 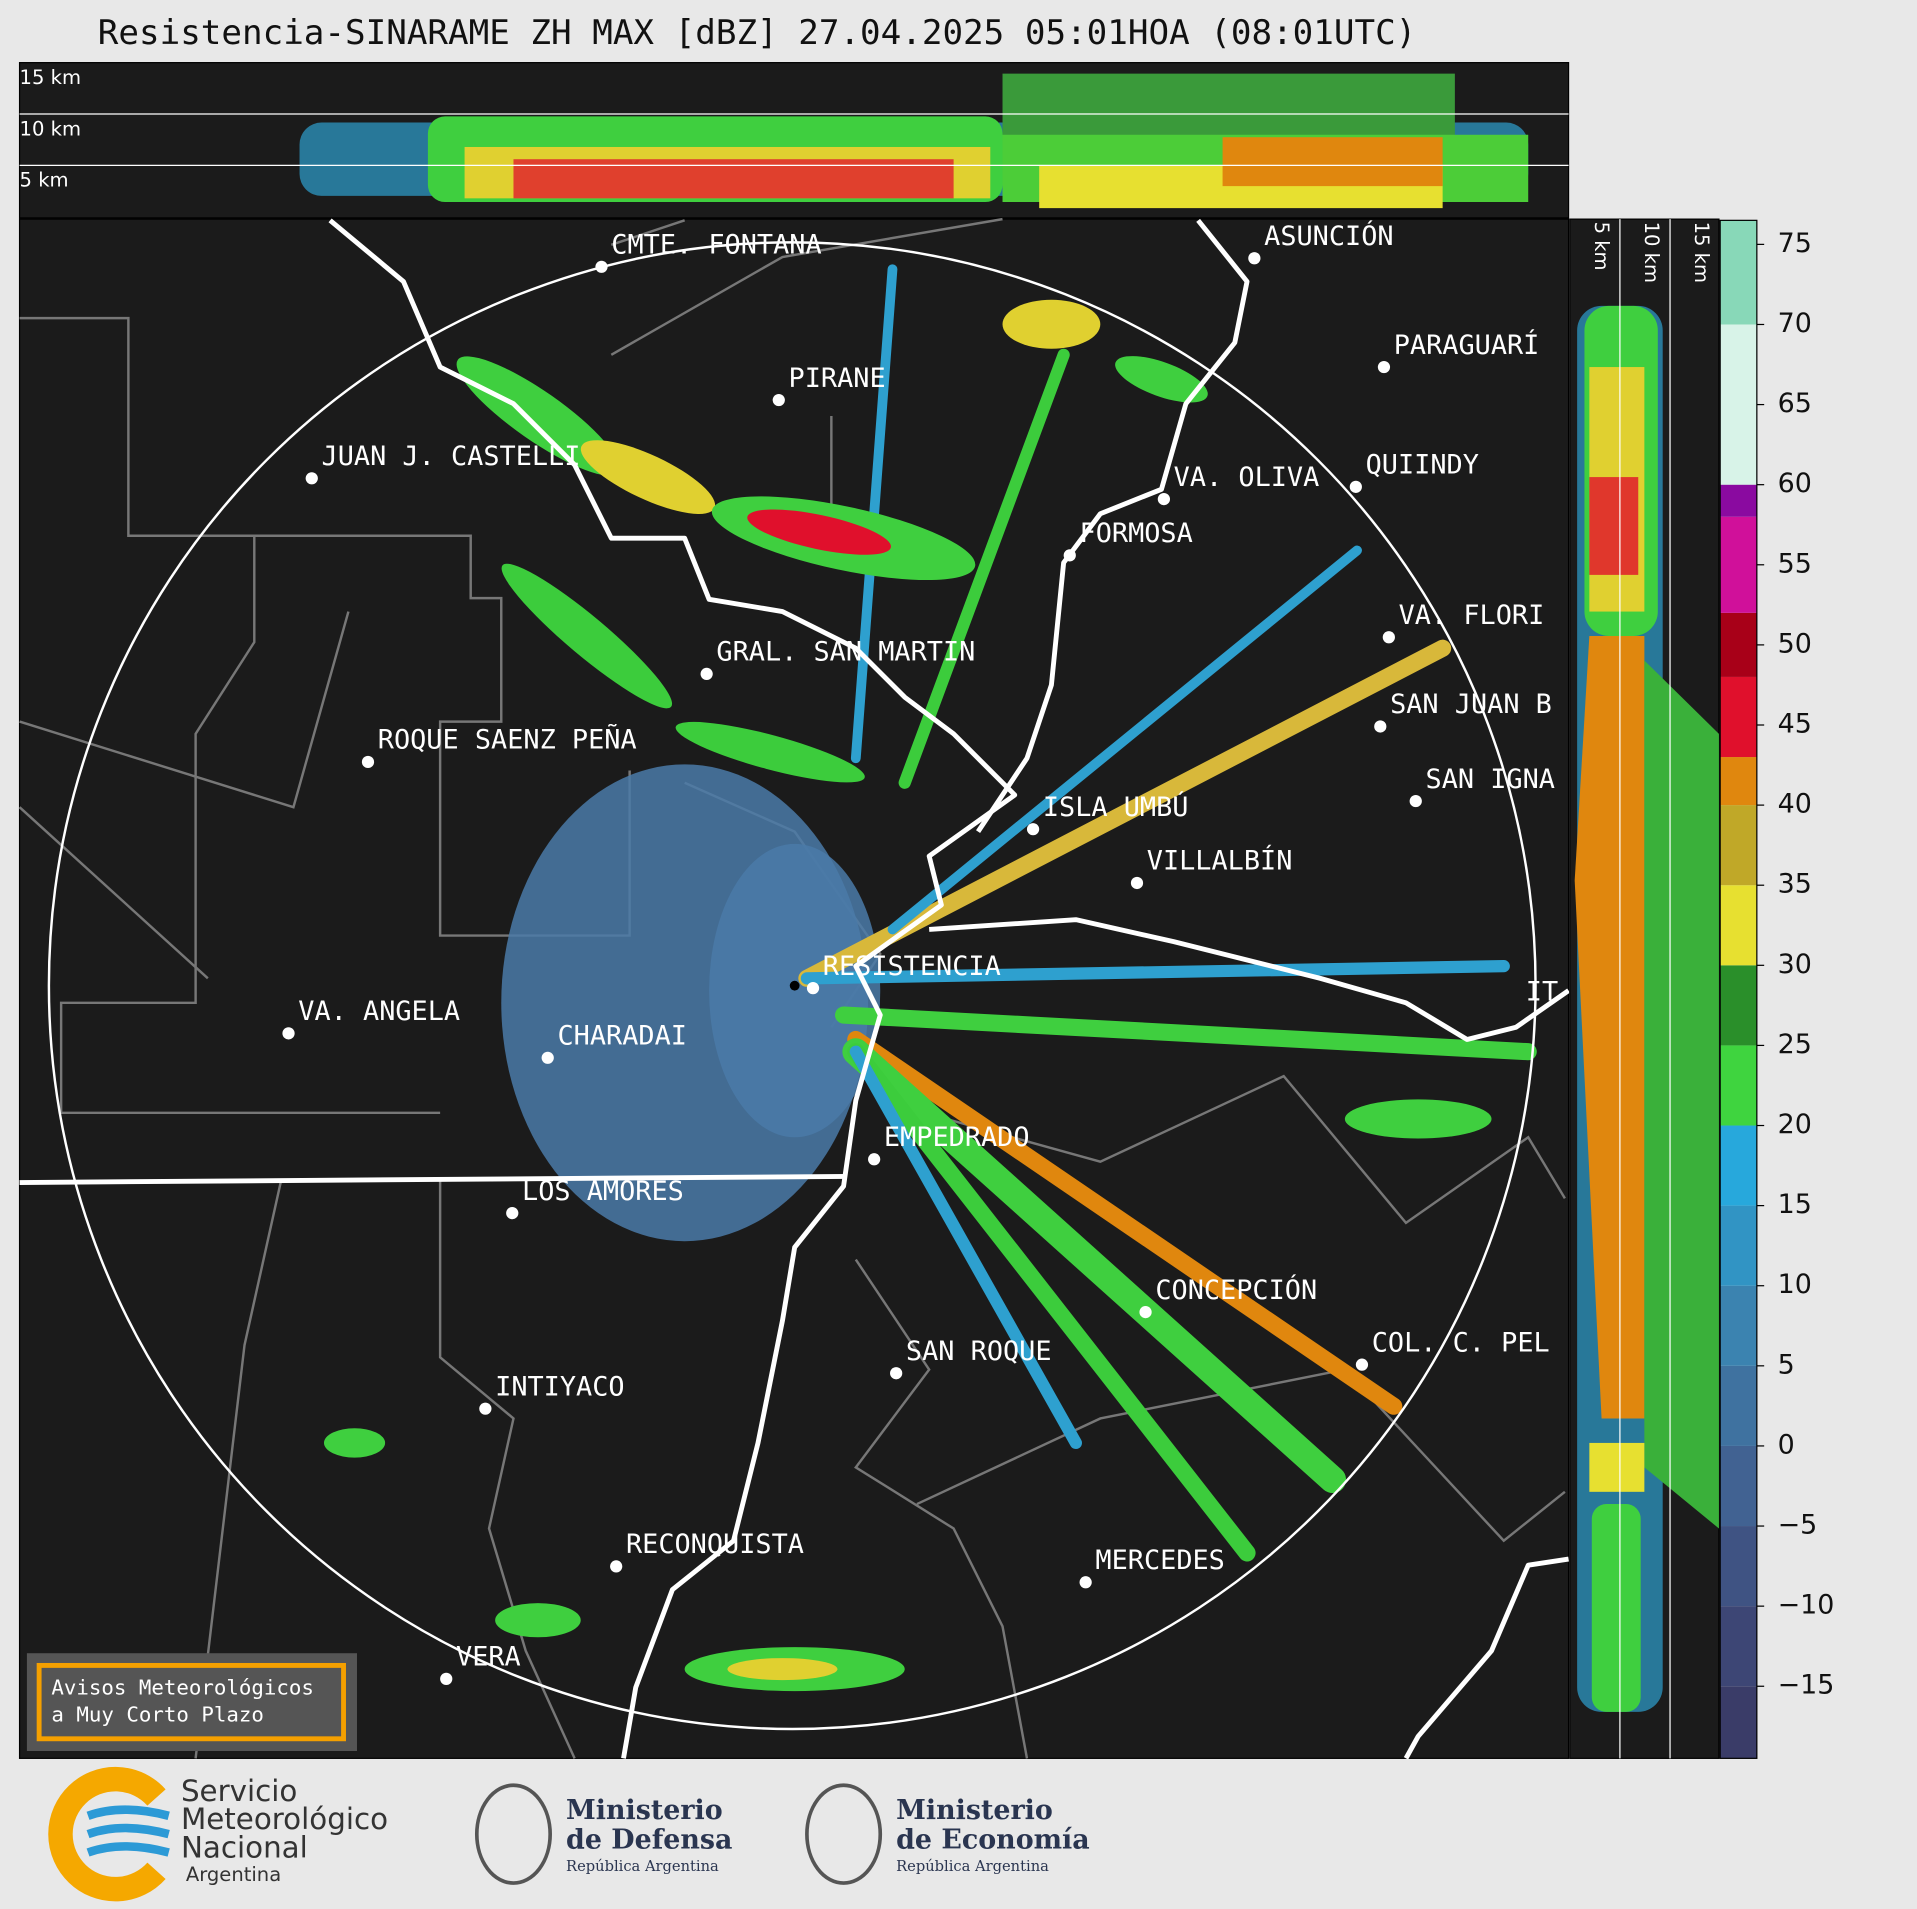 What do you see at coordinates (244, 1847) in the screenshot?
I see `logo-text: Nacional` at bounding box center [244, 1847].